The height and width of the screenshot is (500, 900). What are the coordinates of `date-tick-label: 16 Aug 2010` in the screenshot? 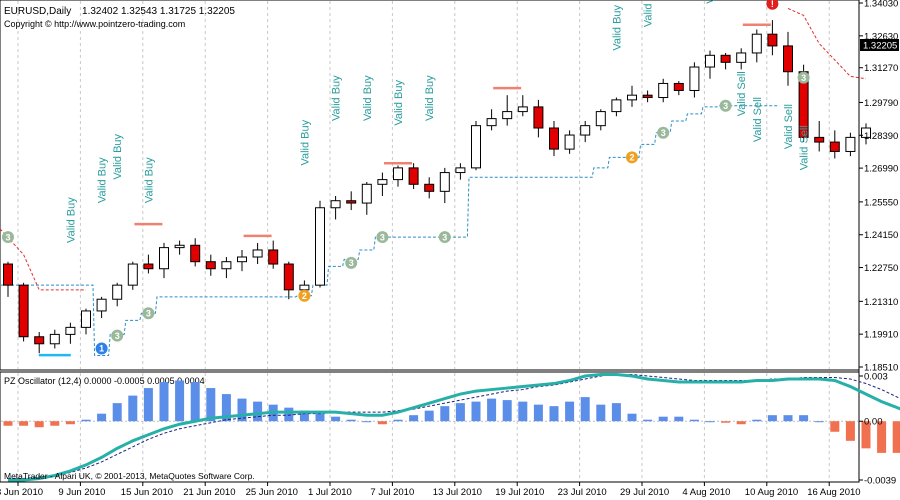 It's located at (833, 492).